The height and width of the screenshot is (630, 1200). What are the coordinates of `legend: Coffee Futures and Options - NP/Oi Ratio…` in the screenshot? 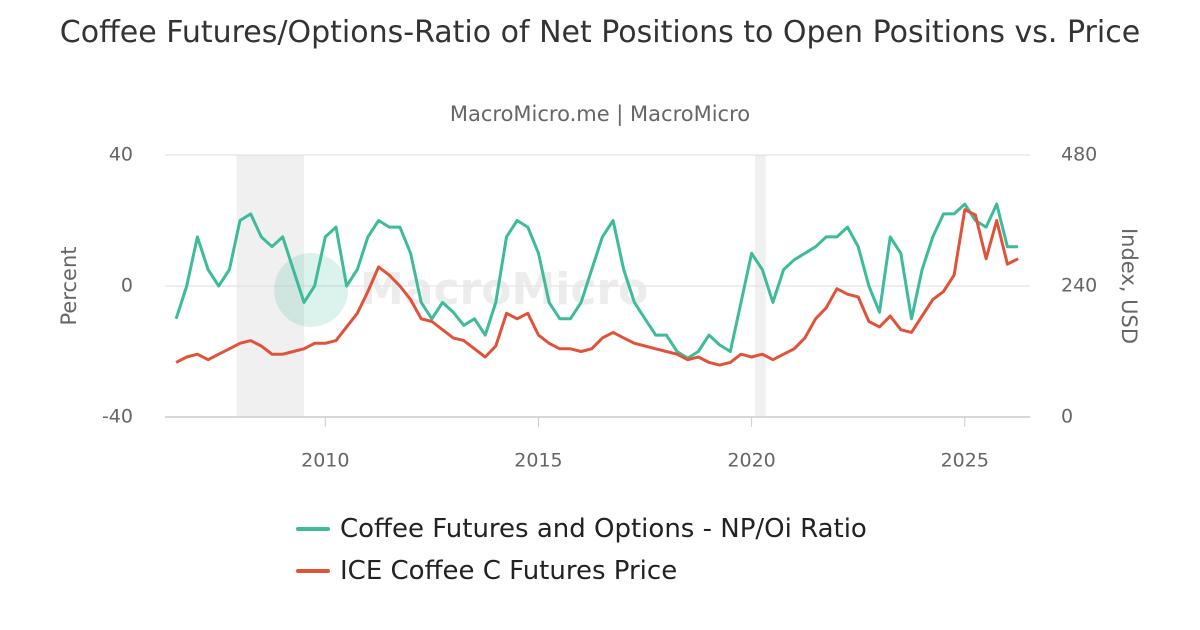 It's located at (581, 550).